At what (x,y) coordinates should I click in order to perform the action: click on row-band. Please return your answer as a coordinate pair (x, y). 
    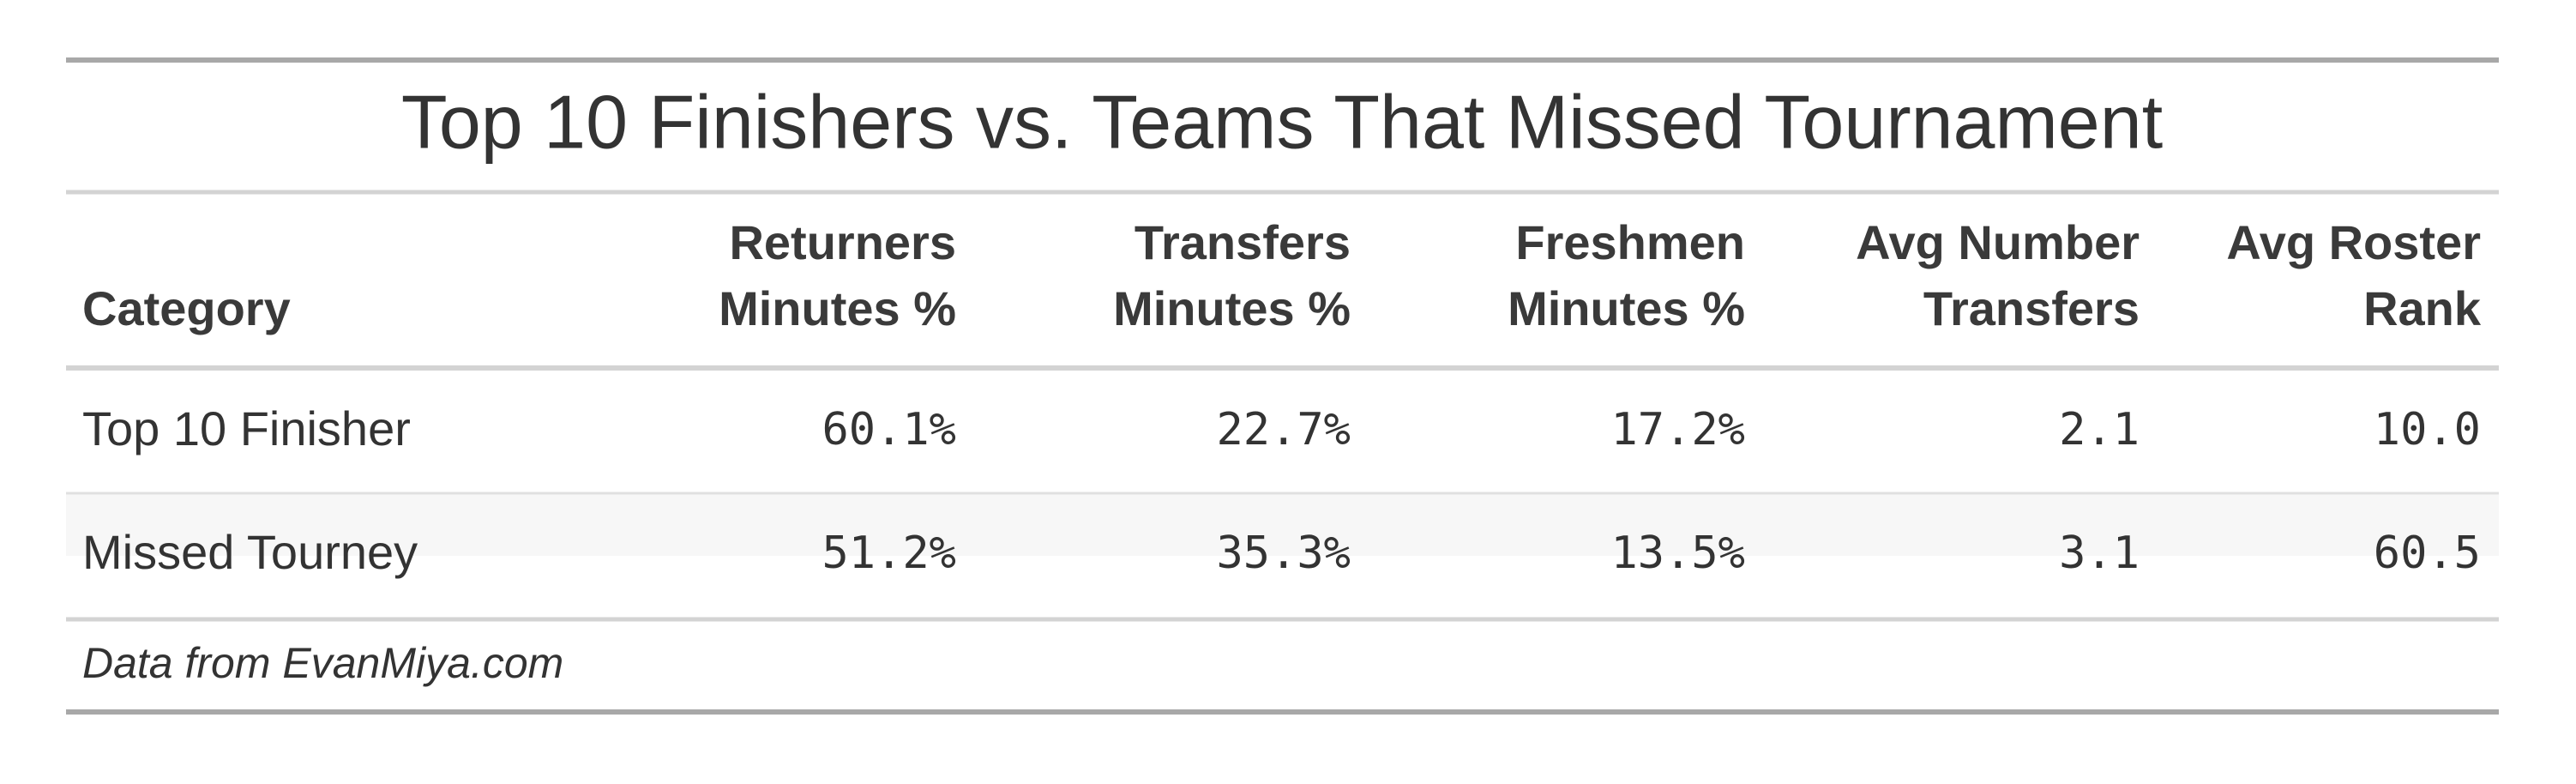
    Looking at the image, I should click on (1282, 525).